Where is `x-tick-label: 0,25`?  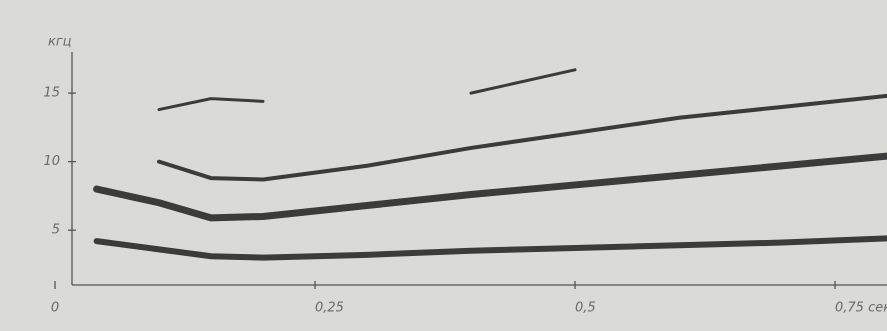
x-tick-label: 0,25 is located at coordinates (329, 308).